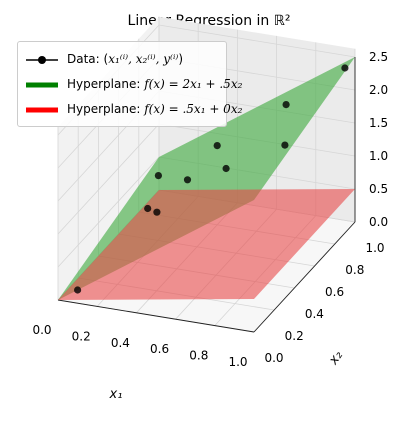 The width and height of the screenshot is (409, 425). What do you see at coordinates (378, 57) in the screenshot?
I see `z-tick-label: 2.5` at bounding box center [378, 57].